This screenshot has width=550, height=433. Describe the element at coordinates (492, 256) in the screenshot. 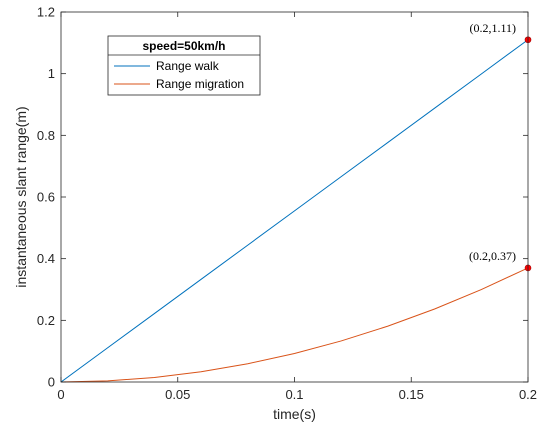

I see `annotation-label: (0.2,0.37)` at that location.